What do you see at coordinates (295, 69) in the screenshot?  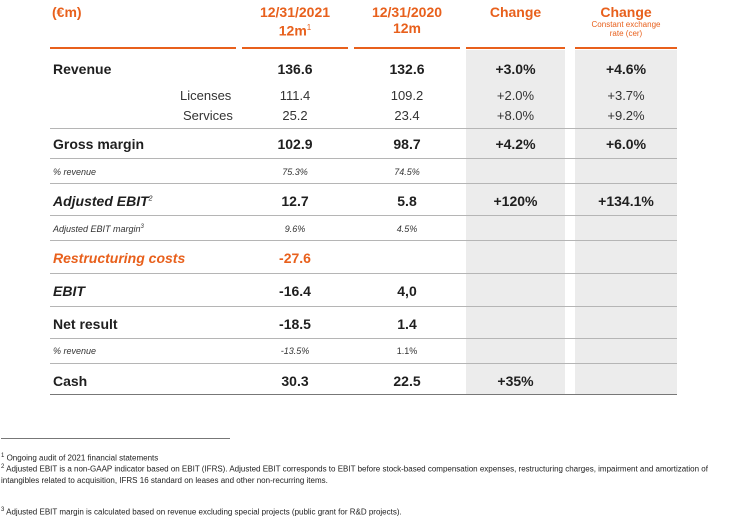 I see `revenue-2021: 136.6` at bounding box center [295, 69].